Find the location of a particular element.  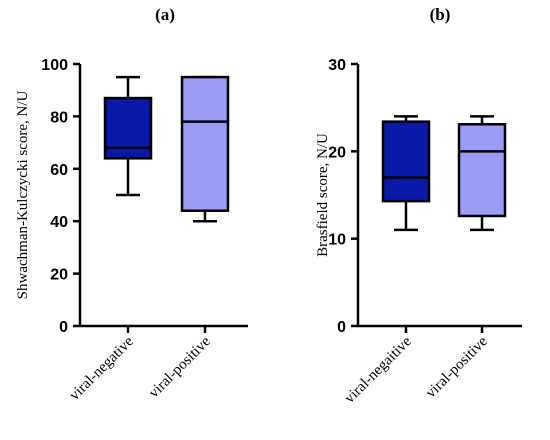

y-tick-label: 80 is located at coordinates (59, 117).